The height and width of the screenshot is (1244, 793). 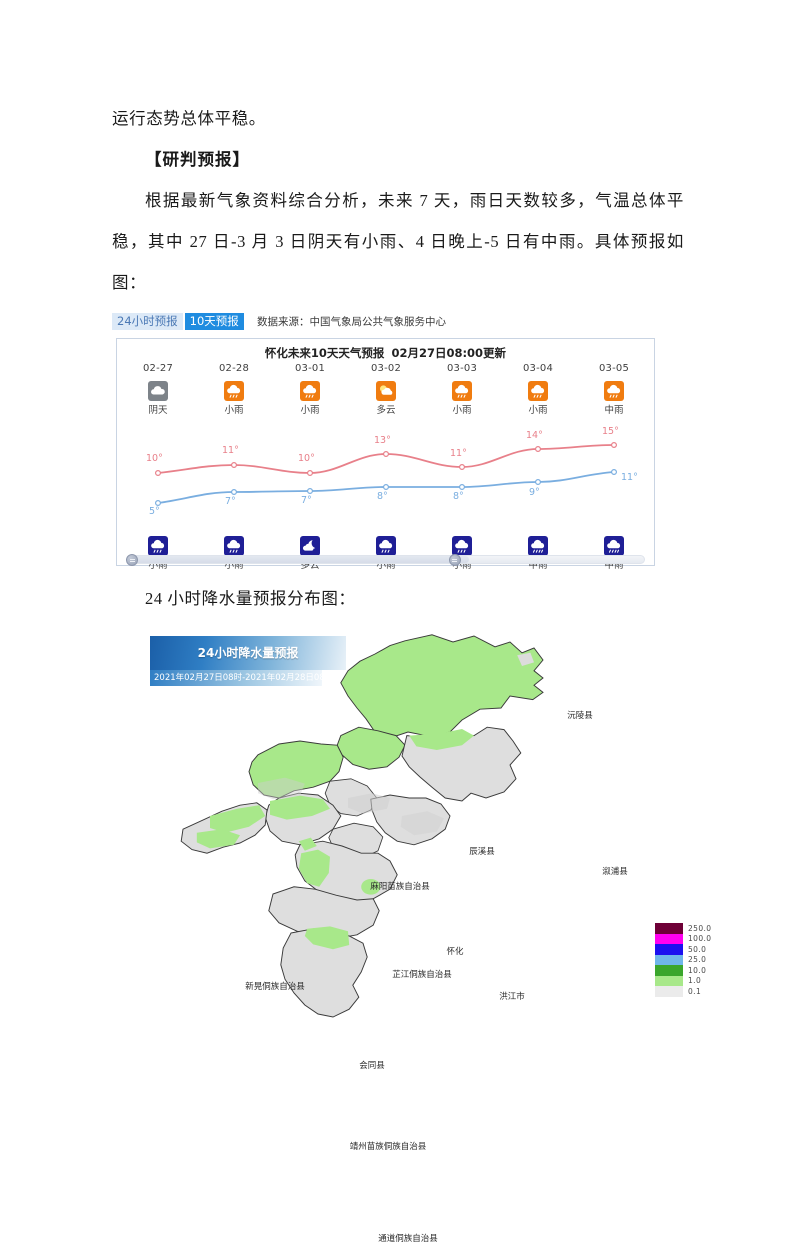 What do you see at coordinates (324, 912) in the screenshot?
I see `region-jingzhou` at bounding box center [324, 912].